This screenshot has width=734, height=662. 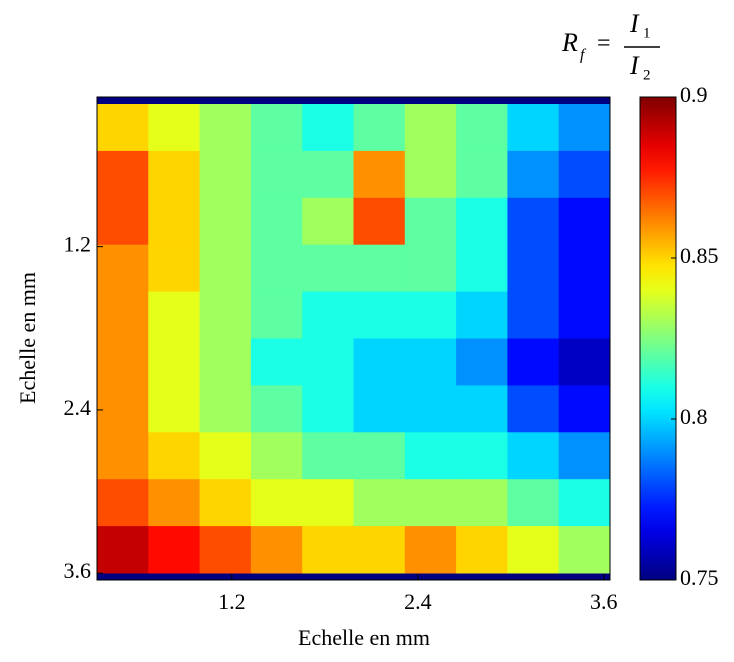 I want to click on y-tick-label: 1.2, so click(x=78, y=244).